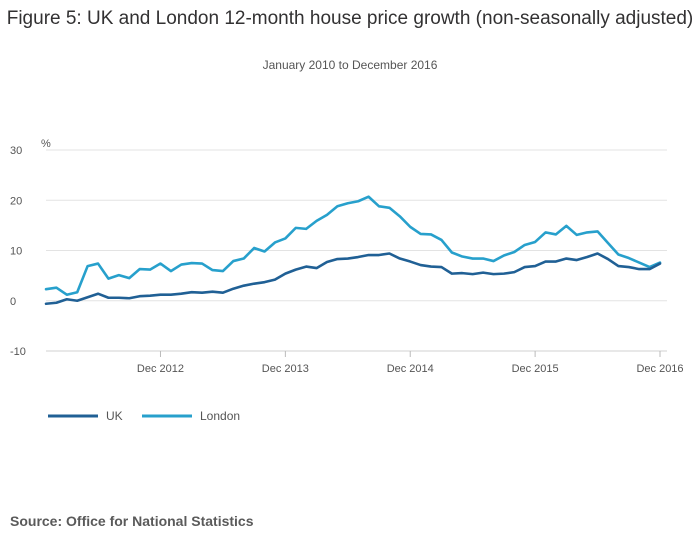 The image size is (700, 549). Describe the element at coordinates (114, 416) in the screenshot. I see `legend-label-uk: UK` at that location.